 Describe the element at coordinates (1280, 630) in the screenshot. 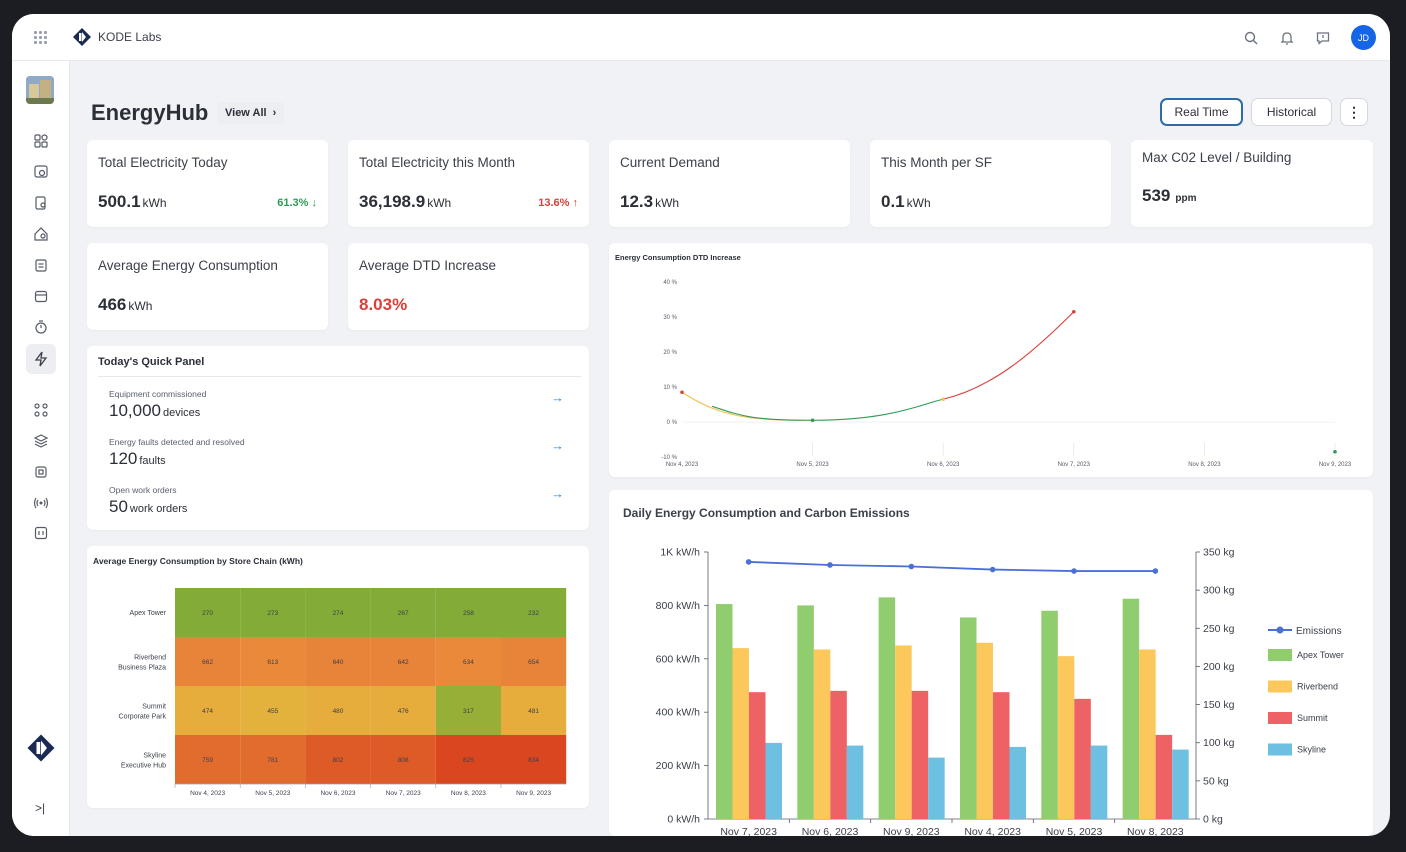

I see `legend-emissions-marker` at that location.